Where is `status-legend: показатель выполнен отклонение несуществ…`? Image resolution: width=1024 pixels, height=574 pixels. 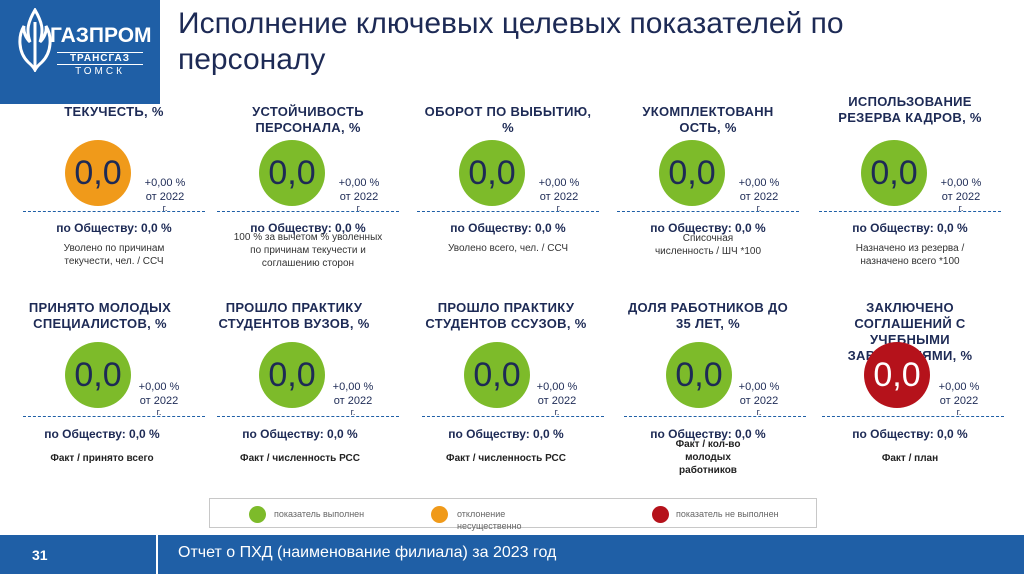 status-legend: показатель выполнен отклонение несуществ… is located at coordinates (513, 514).